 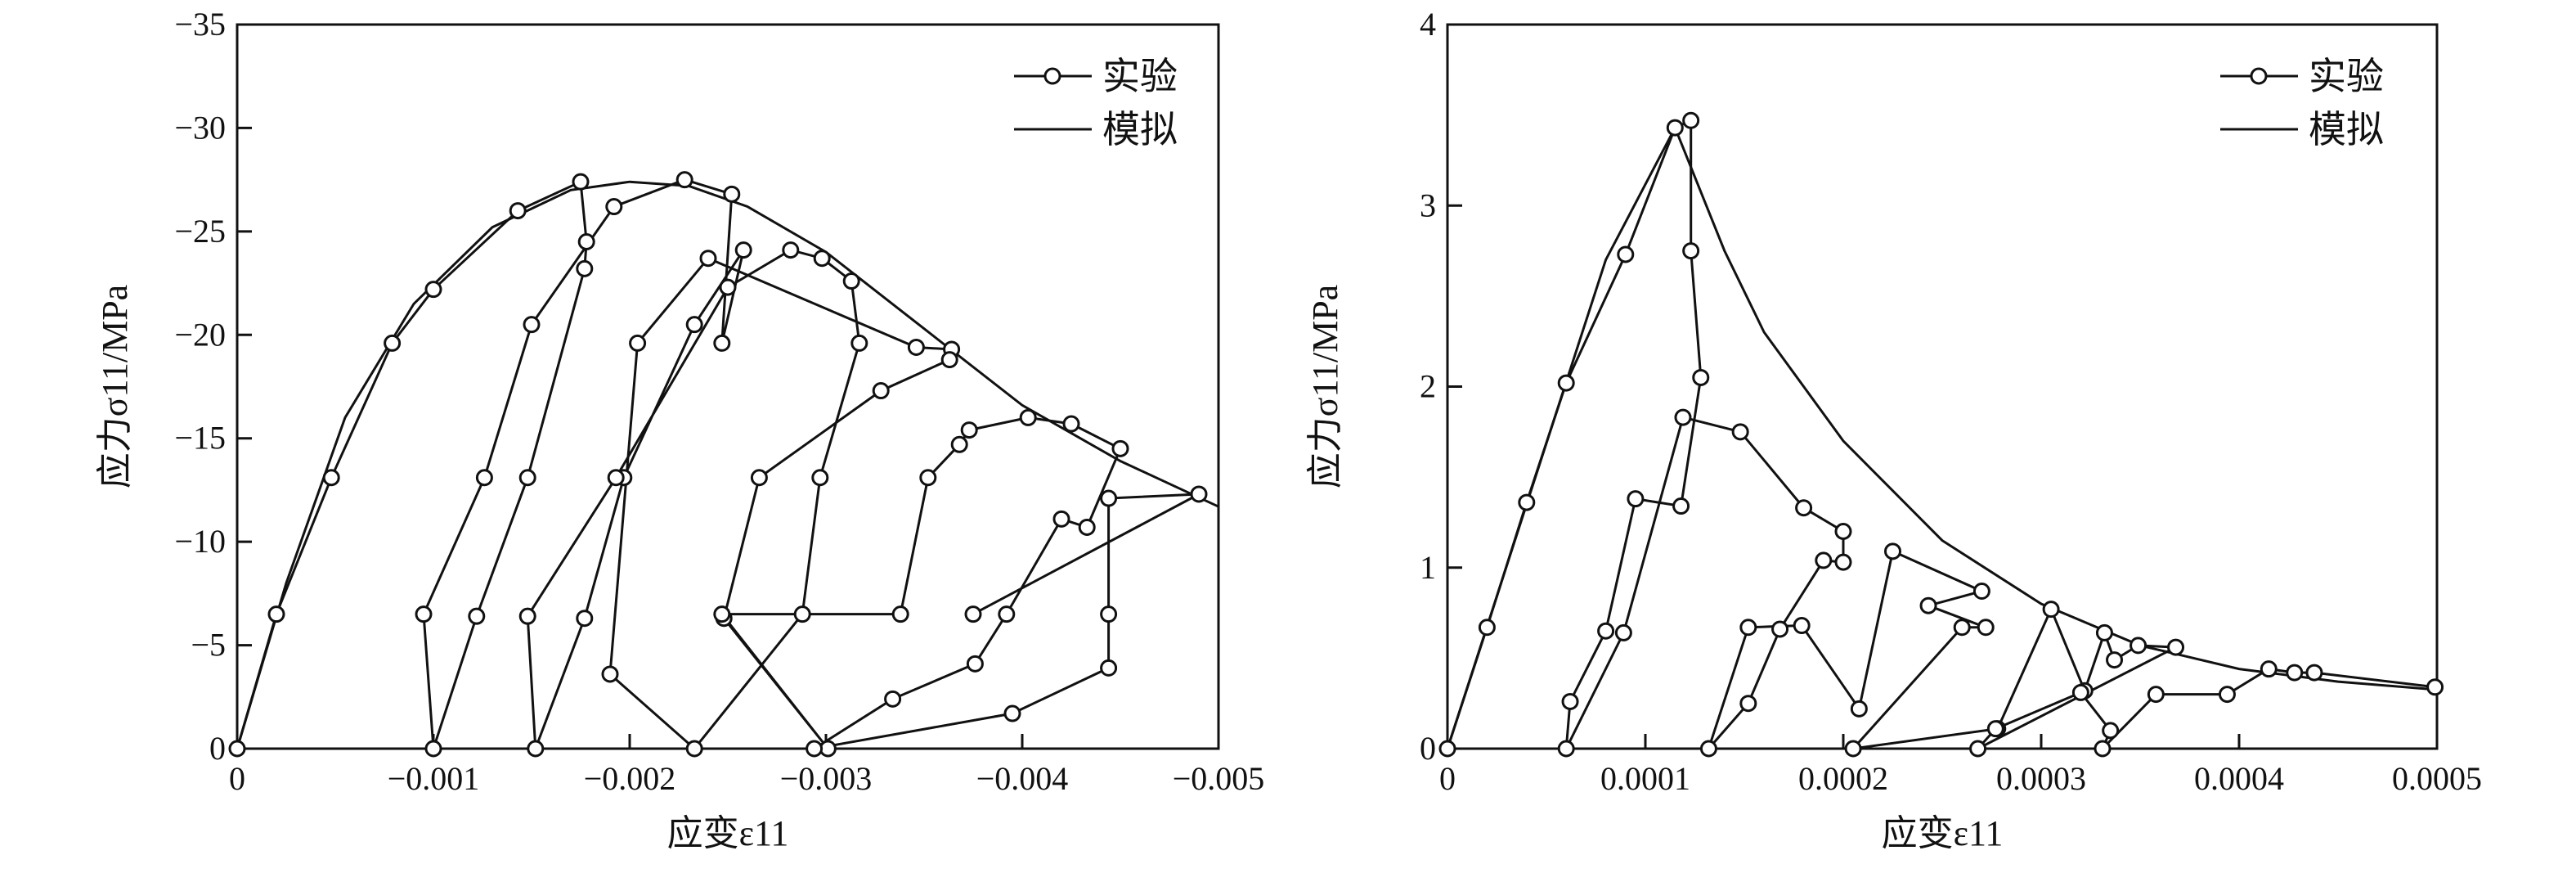 I want to click on x-tick-label: 0.0002, so click(x=1843, y=779).